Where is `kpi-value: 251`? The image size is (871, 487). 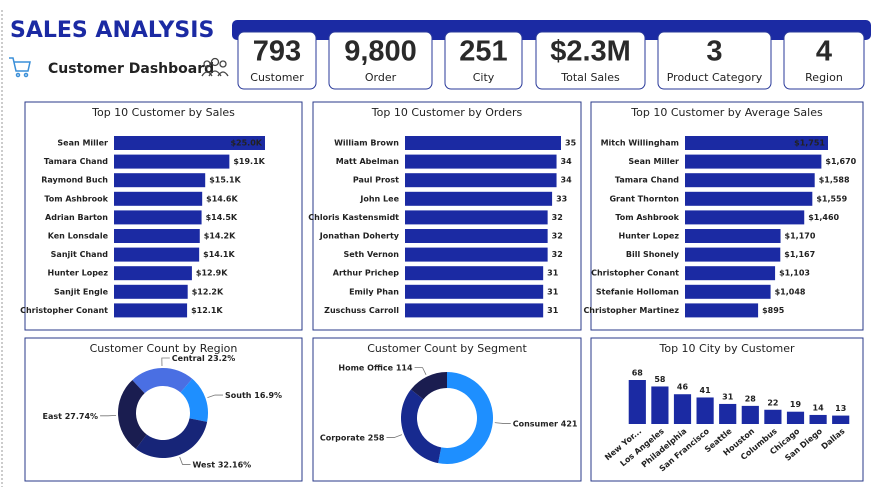
kpi-value: 251 is located at coordinates (483, 52).